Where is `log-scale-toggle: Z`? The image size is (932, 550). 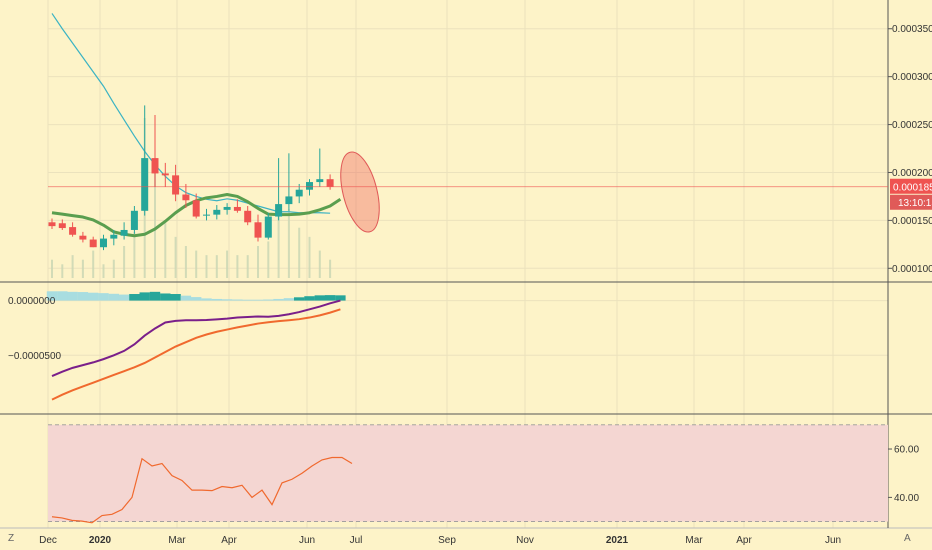
log-scale-toggle: Z is located at coordinates (11, 538).